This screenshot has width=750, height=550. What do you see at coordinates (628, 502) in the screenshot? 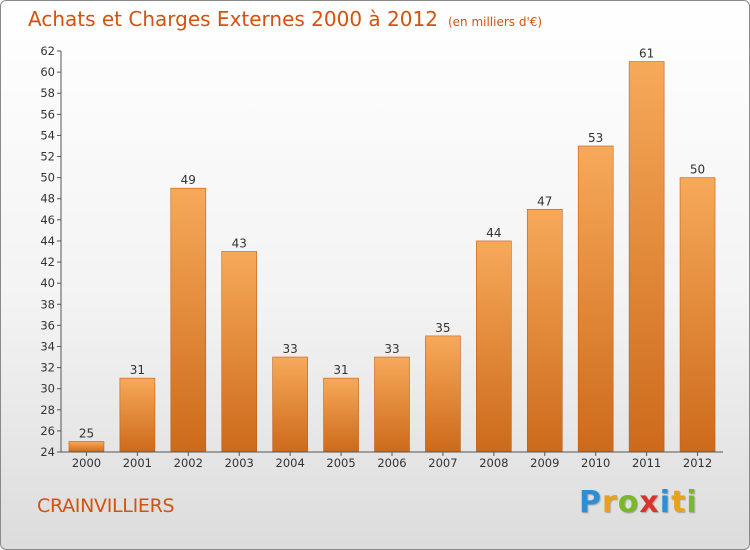
I see `logo-letter: o` at bounding box center [628, 502].